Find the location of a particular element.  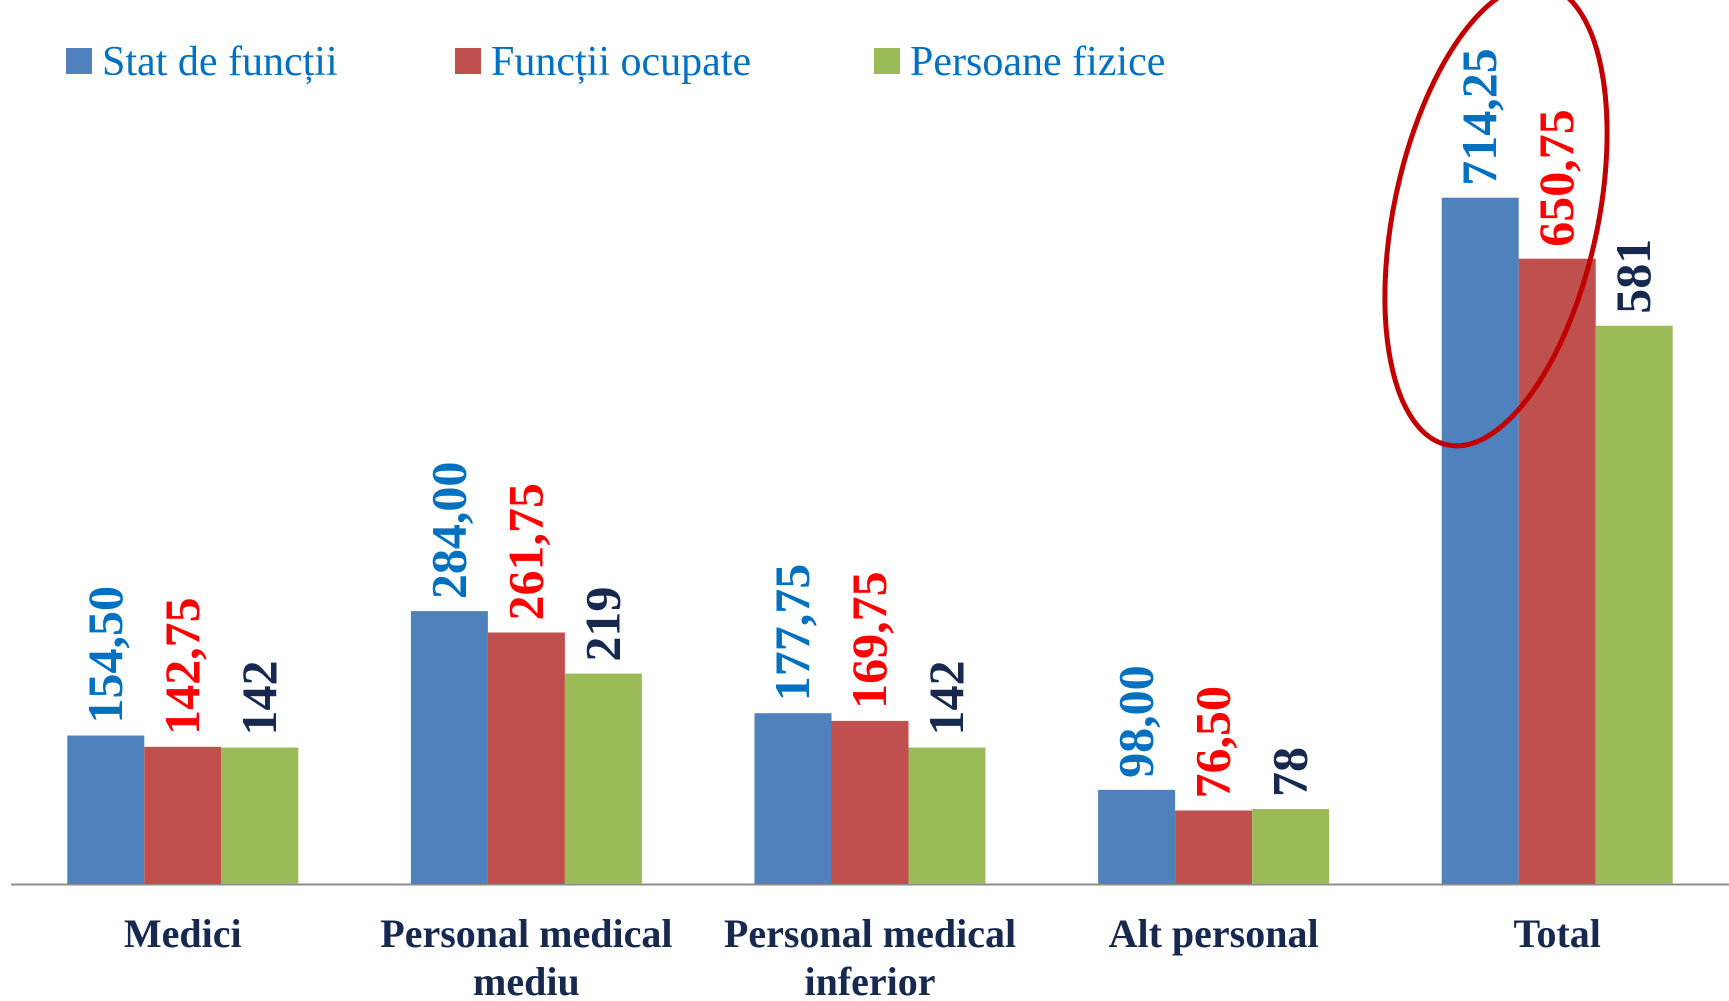

data-label: 219 is located at coordinates (602, 624).